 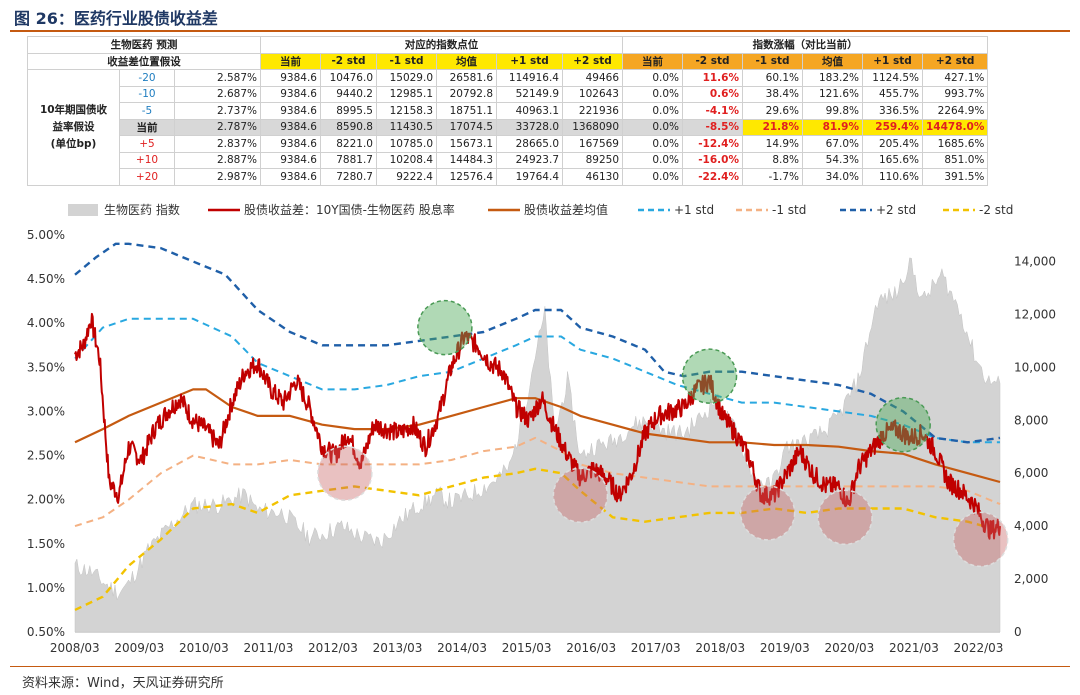 I want to click on bp-shift: +10, so click(x=147, y=160).